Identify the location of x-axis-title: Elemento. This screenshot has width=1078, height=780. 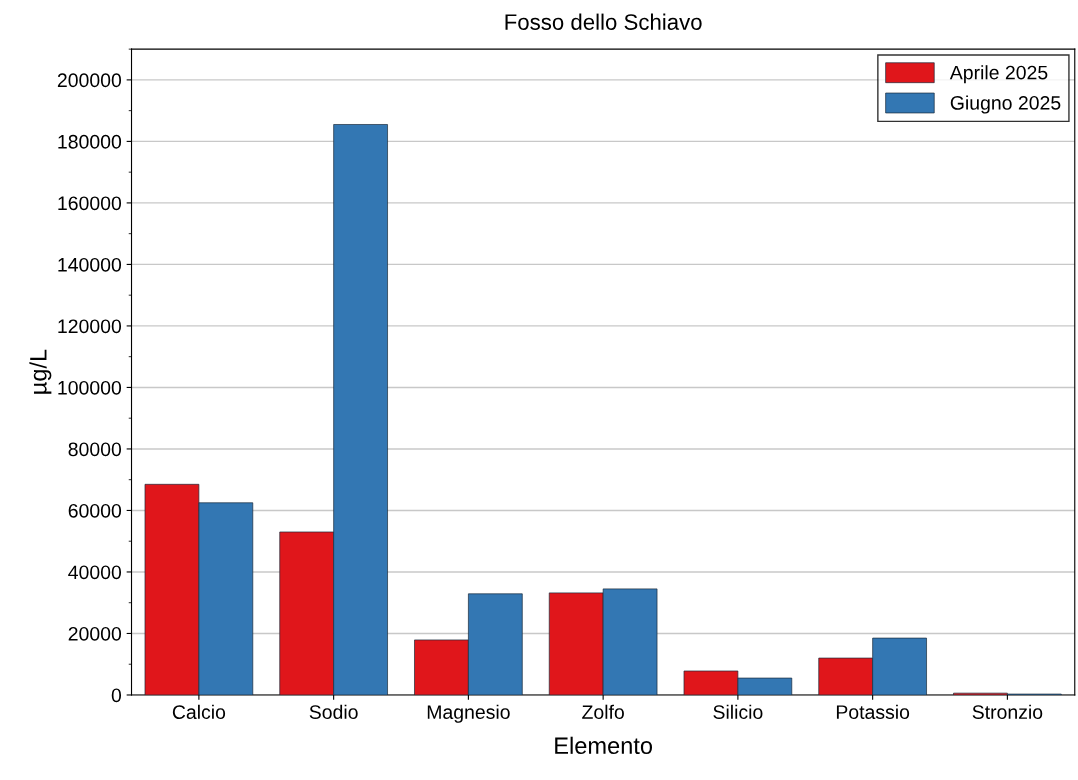
(604, 745).